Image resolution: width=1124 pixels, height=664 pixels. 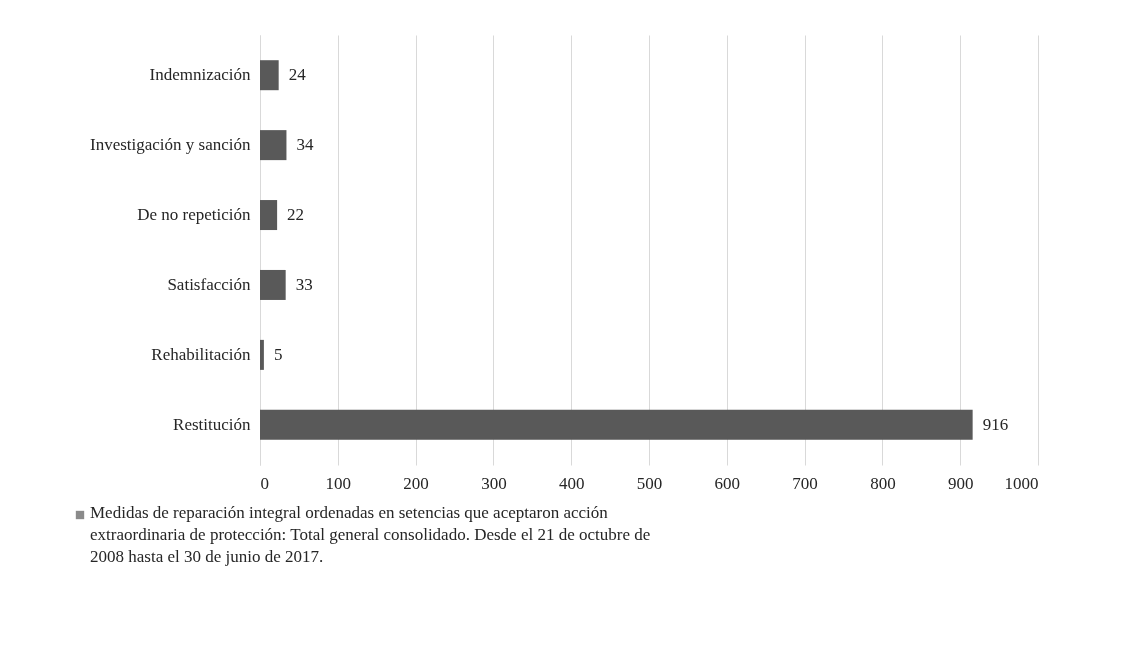 I want to click on x-tick-label: 800, so click(x=883, y=483).